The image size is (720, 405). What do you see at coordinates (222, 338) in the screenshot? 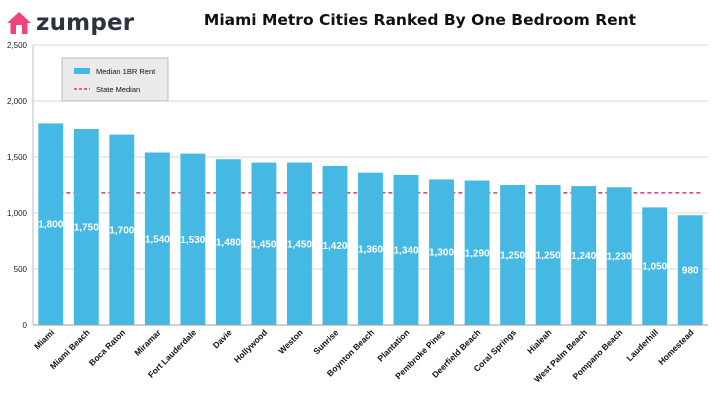
I see `x-tick-label: Davie` at bounding box center [222, 338].